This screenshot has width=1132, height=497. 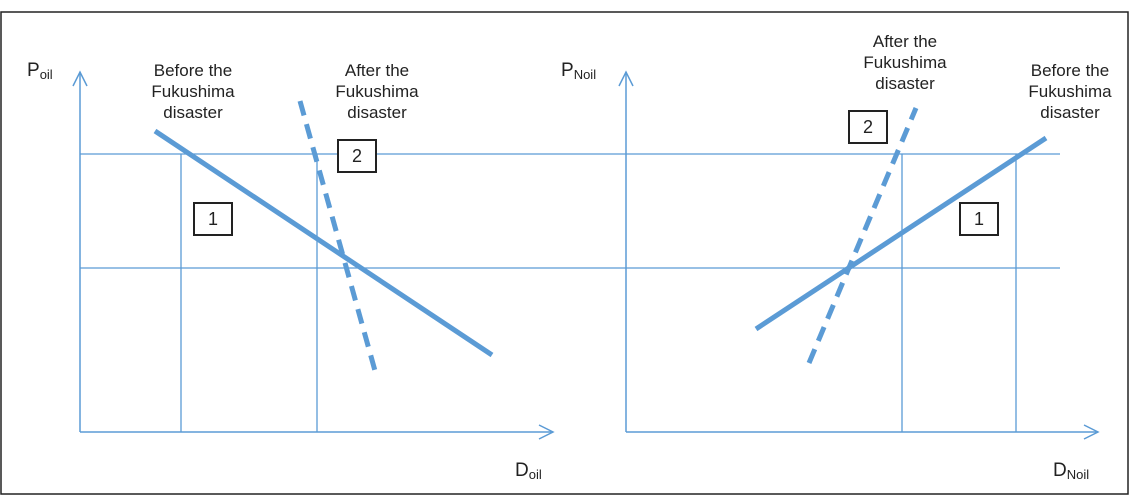 I want to click on right-after-curve, so click(x=862, y=235).